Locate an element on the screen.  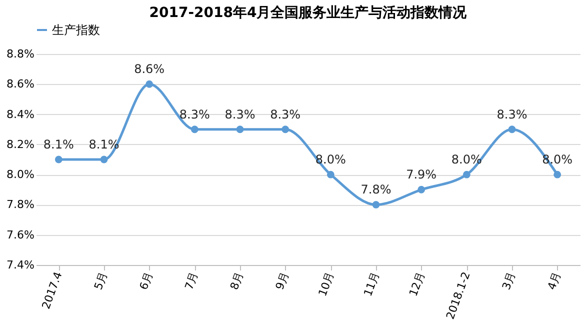
y-tick-label: 8.8% is located at coordinates (20, 54).